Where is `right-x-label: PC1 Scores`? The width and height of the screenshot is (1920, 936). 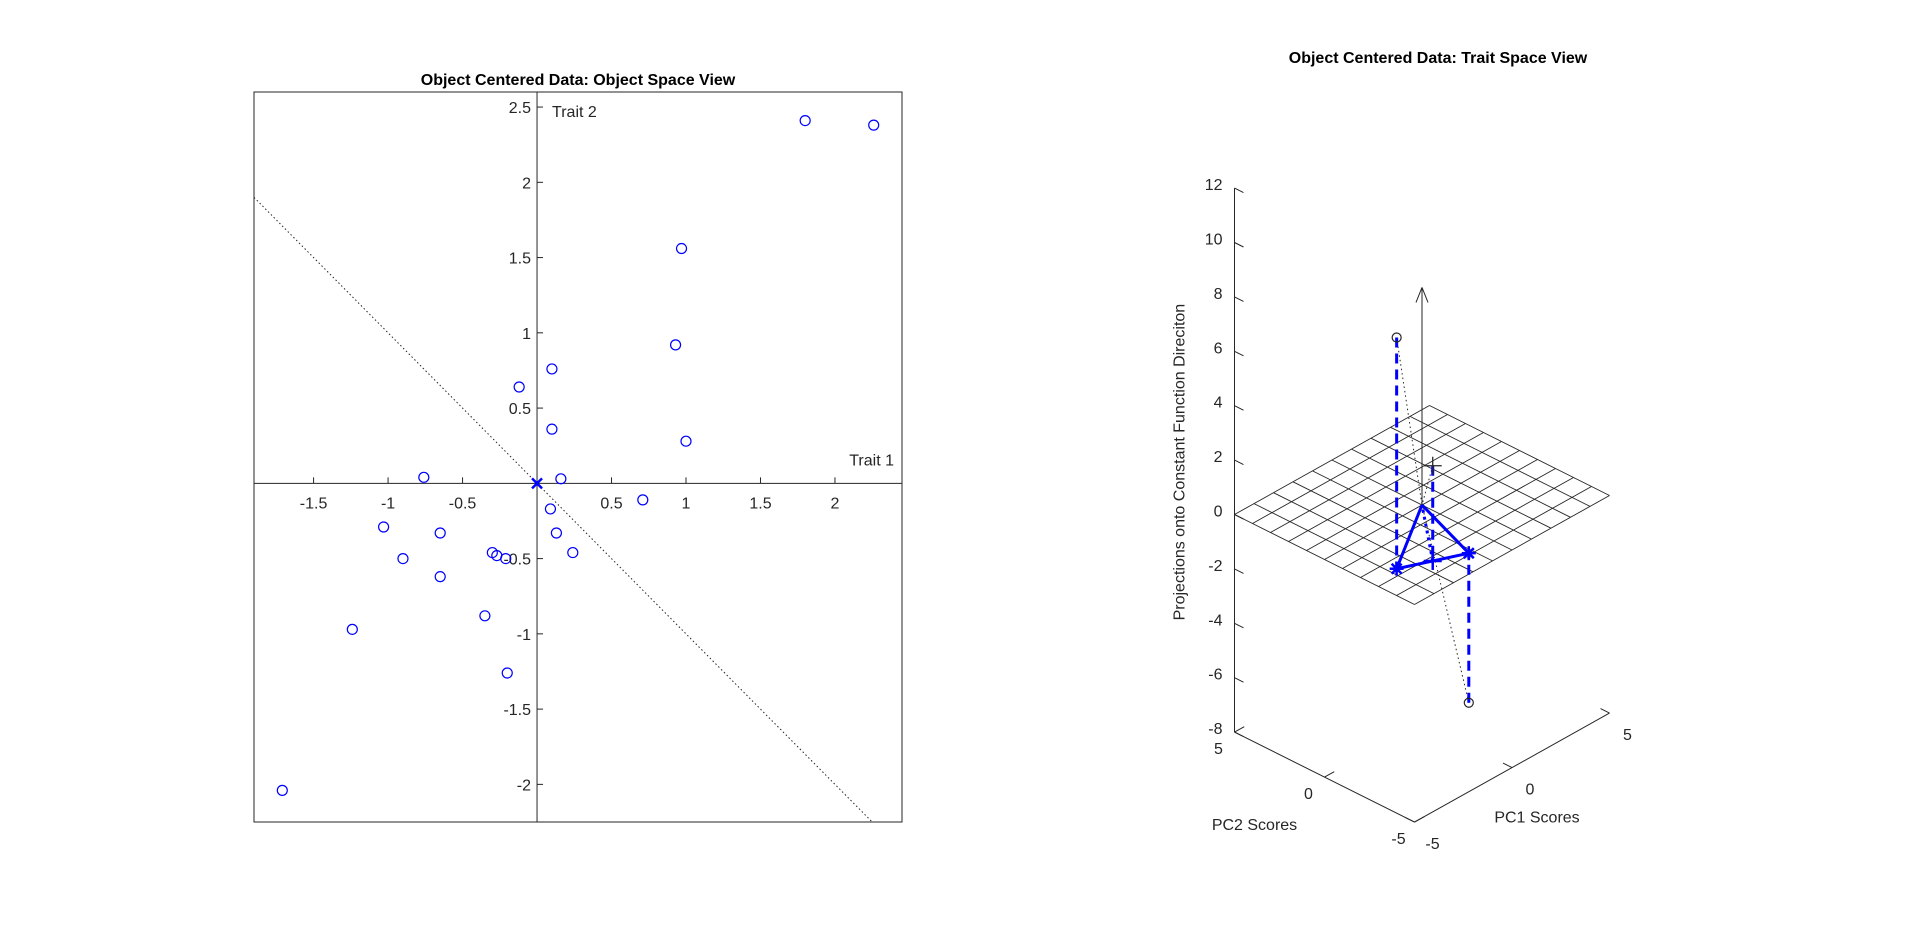
right-x-label: PC1 Scores is located at coordinates (1536, 818).